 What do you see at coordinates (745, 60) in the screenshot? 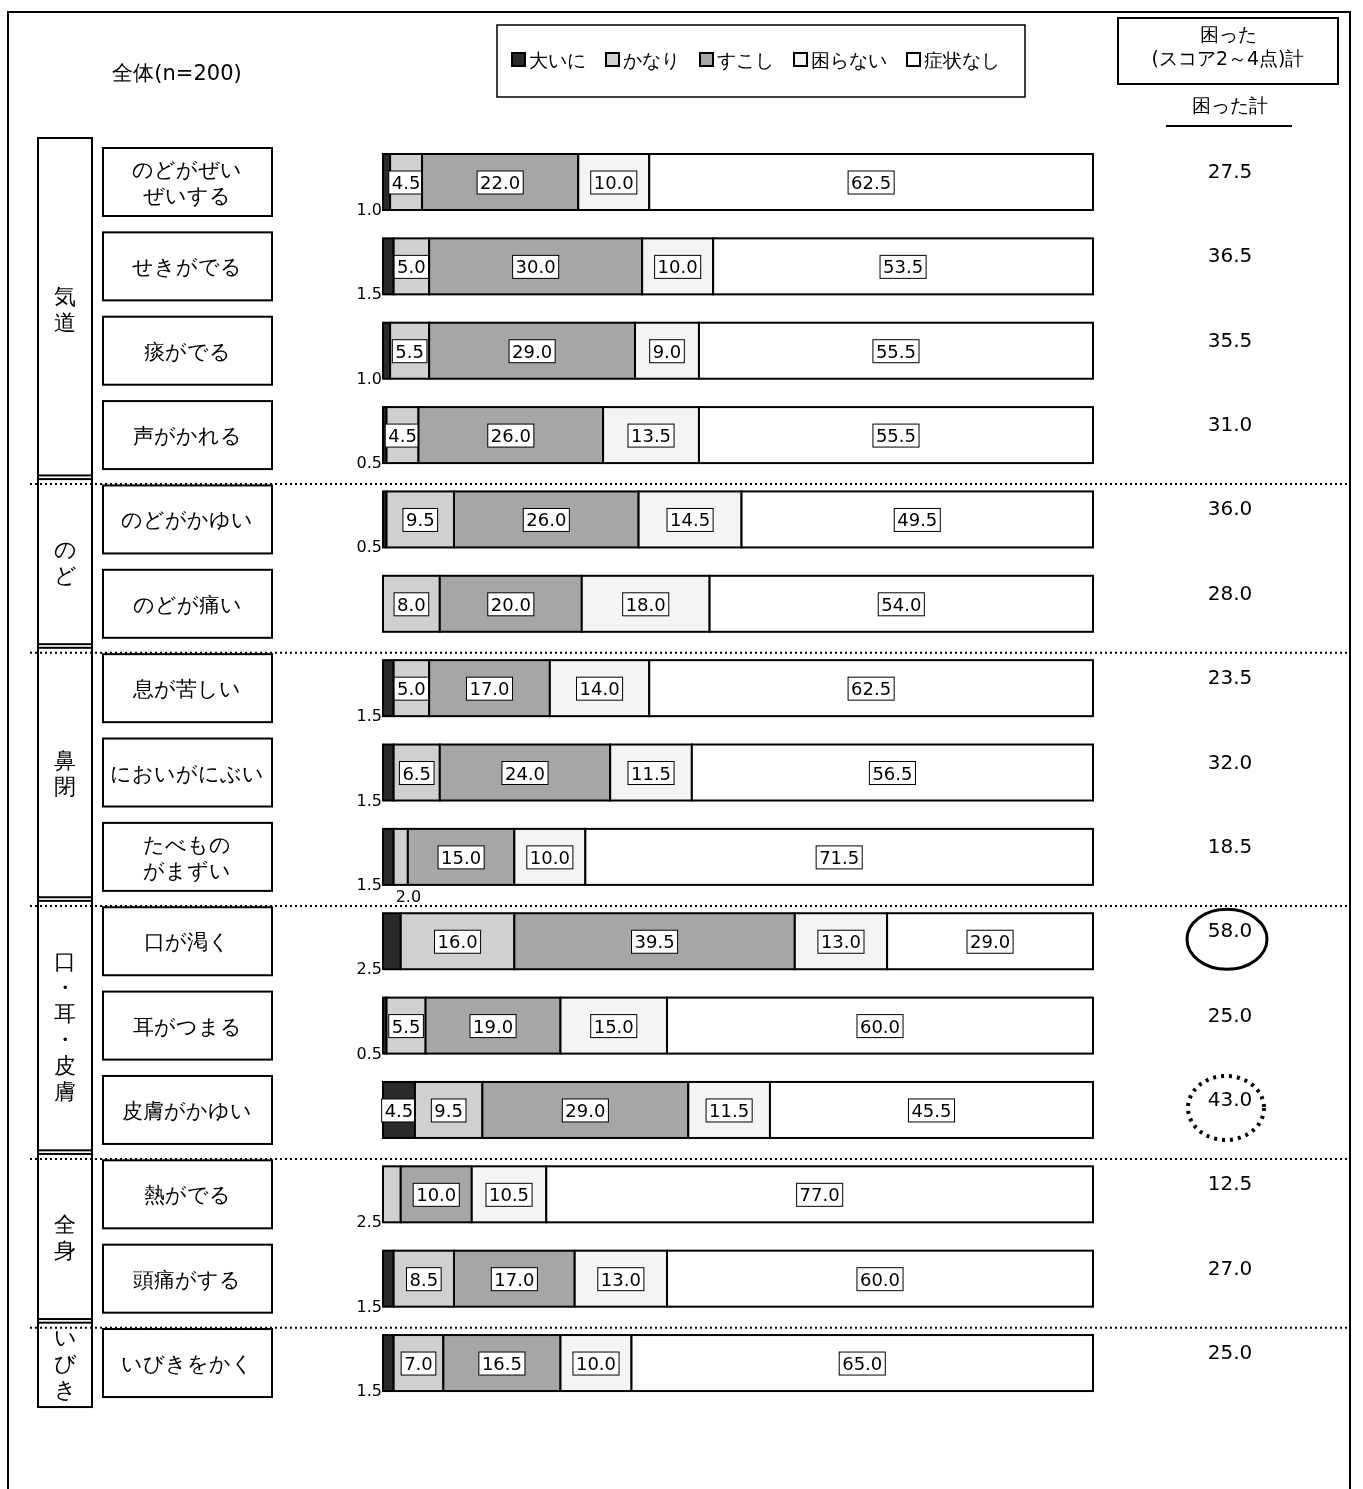
I see `legend-label: すこし` at bounding box center [745, 60].